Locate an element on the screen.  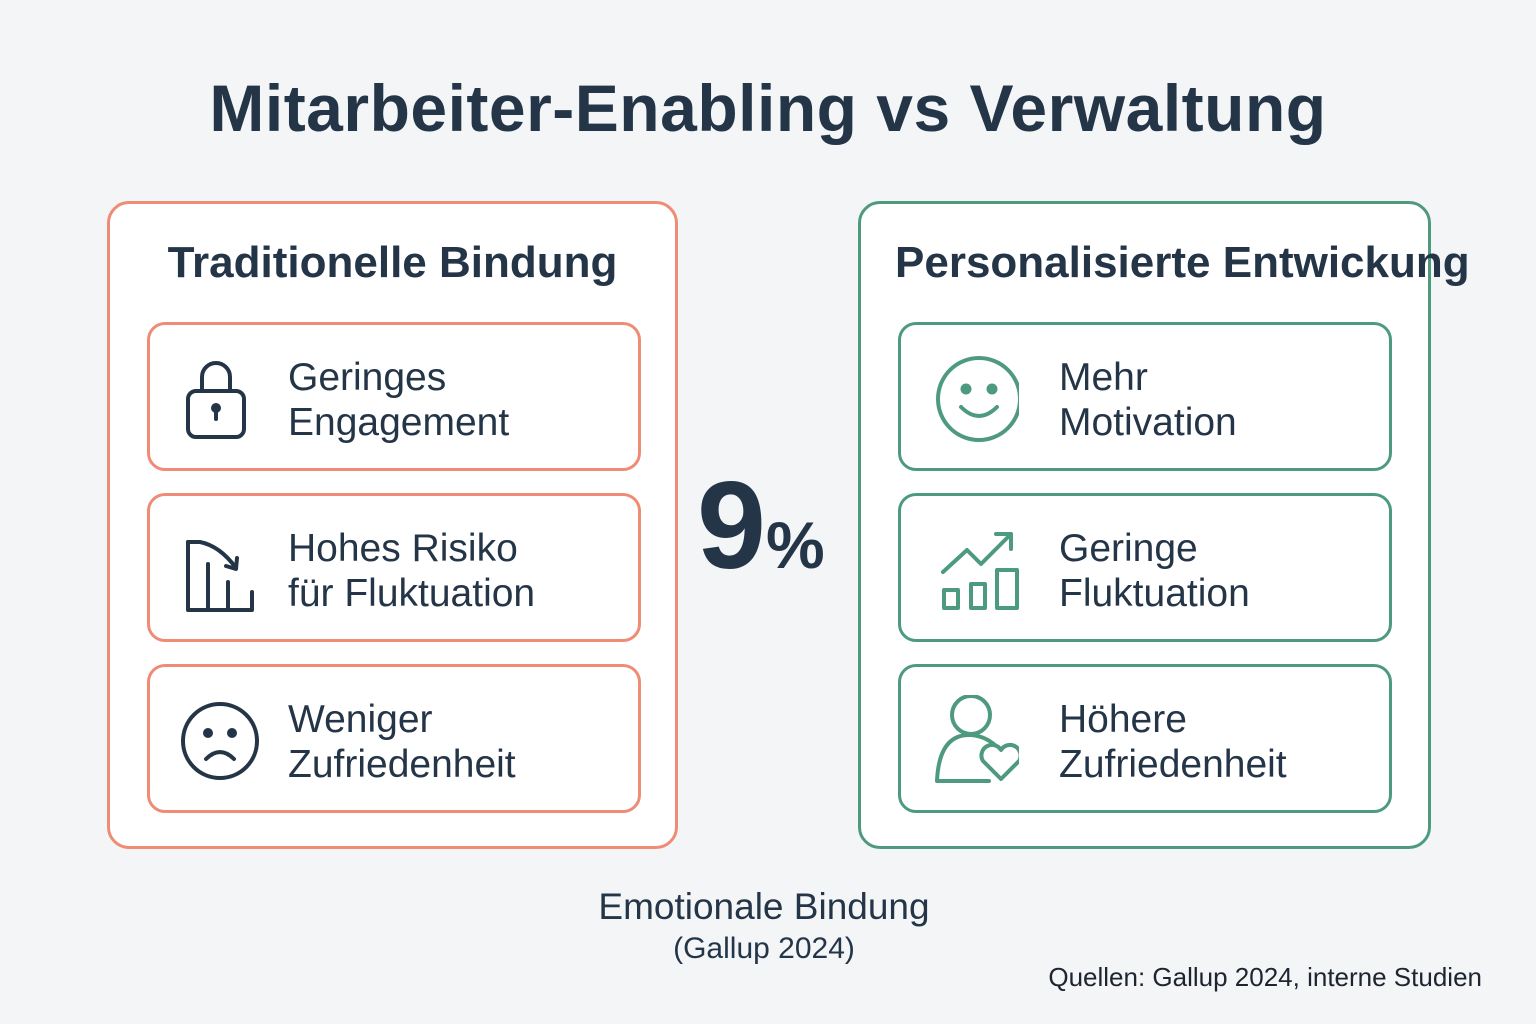
stat-number: 9 is located at coordinates (731, 526).